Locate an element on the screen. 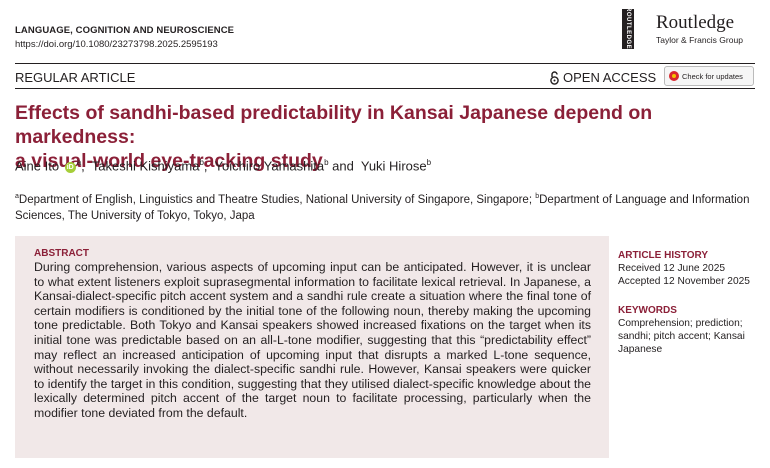 This screenshot has height=468, width=770. open-access-label: OPEN ACCESS is located at coordinates (603, 77).